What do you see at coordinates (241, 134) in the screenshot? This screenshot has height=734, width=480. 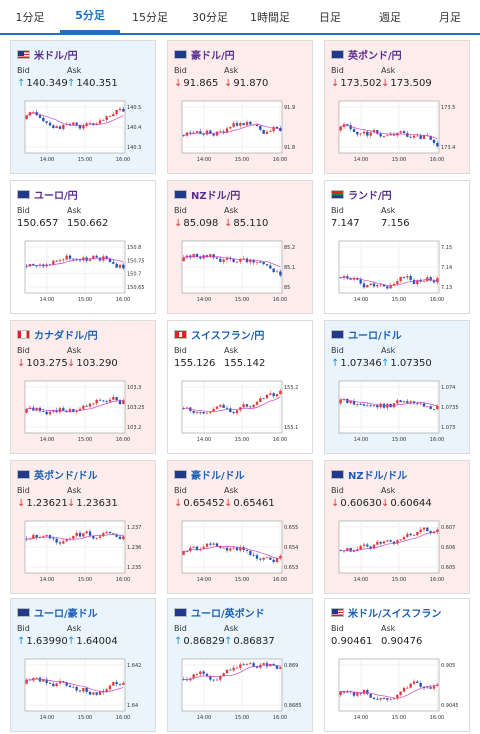 I see `chart-container: 91.9 91.8 14:00 15:00 16:00` at bounding box center [241, 134].